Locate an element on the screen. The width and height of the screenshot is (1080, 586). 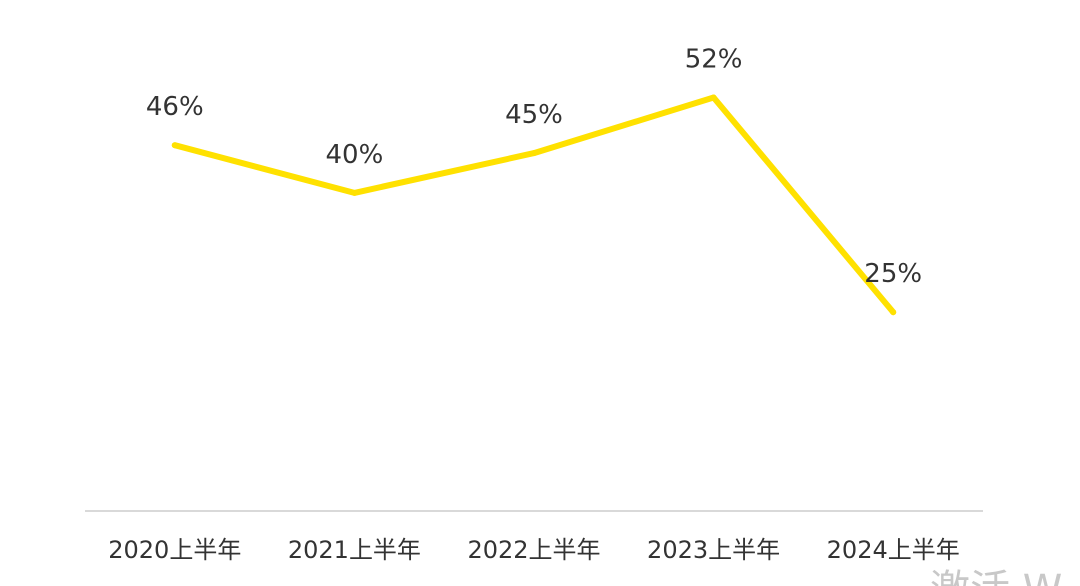
x-tick-label-3: 2022上半年 is located at coordinates (533, 550).